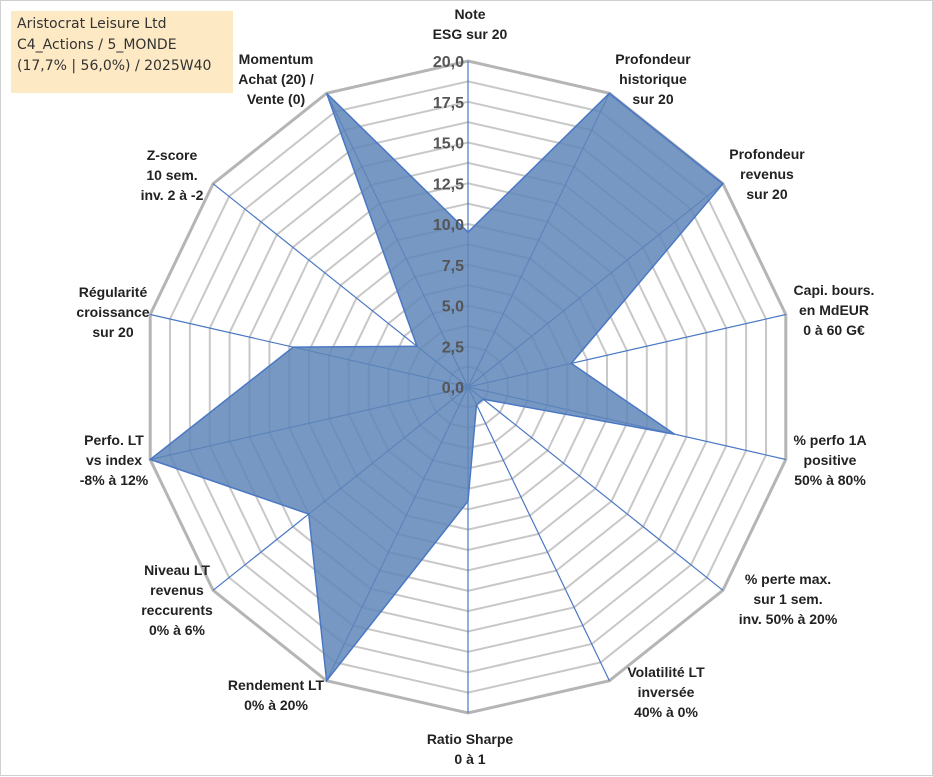  Describe the element at coordinates (114, 460) in the screenshot. I see `axis-label: vs index` at that location.